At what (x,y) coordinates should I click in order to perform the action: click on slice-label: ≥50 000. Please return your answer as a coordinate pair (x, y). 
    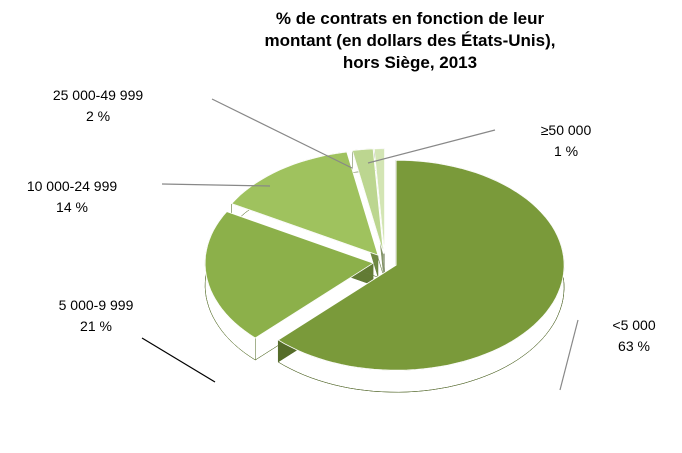
    Looking at the image, I should click on (566, 130).